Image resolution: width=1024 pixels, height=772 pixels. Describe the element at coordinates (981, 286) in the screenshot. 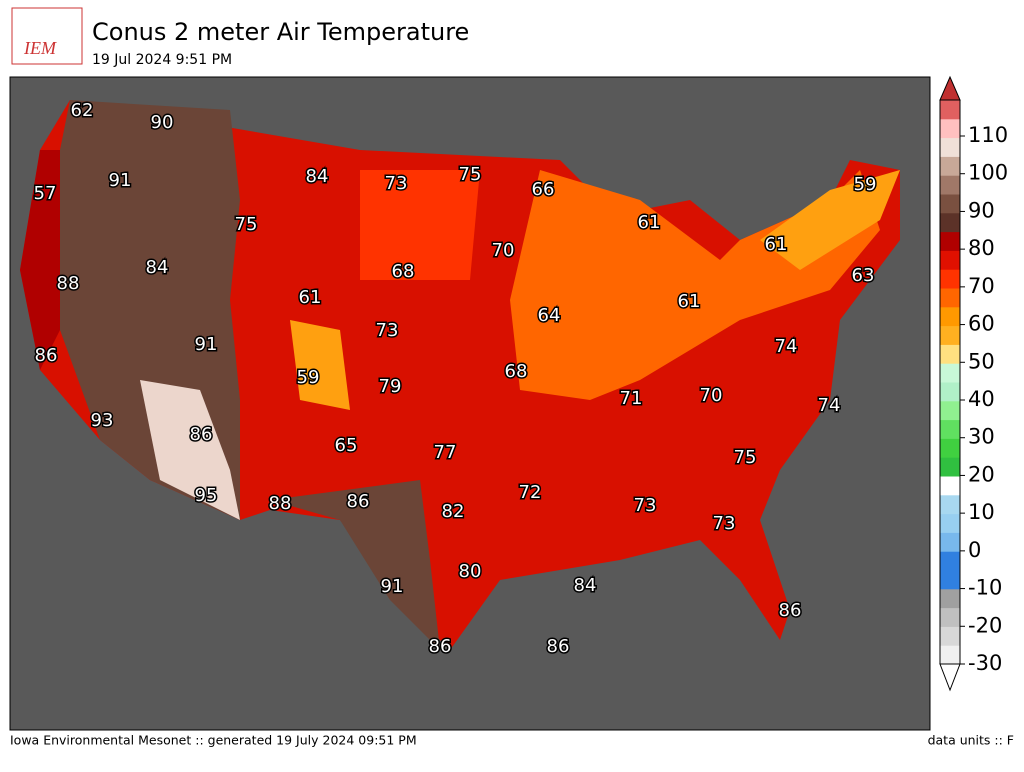

I see `colorbar-tick-label: 70` at that location.